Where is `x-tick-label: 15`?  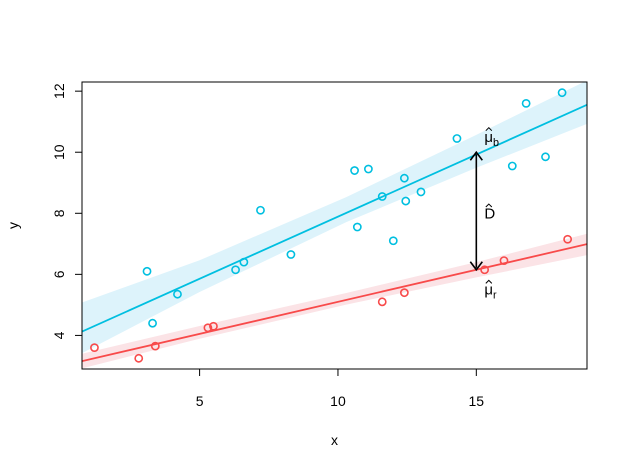 x-tick-label: 15 is located at coordinates (477, 401).